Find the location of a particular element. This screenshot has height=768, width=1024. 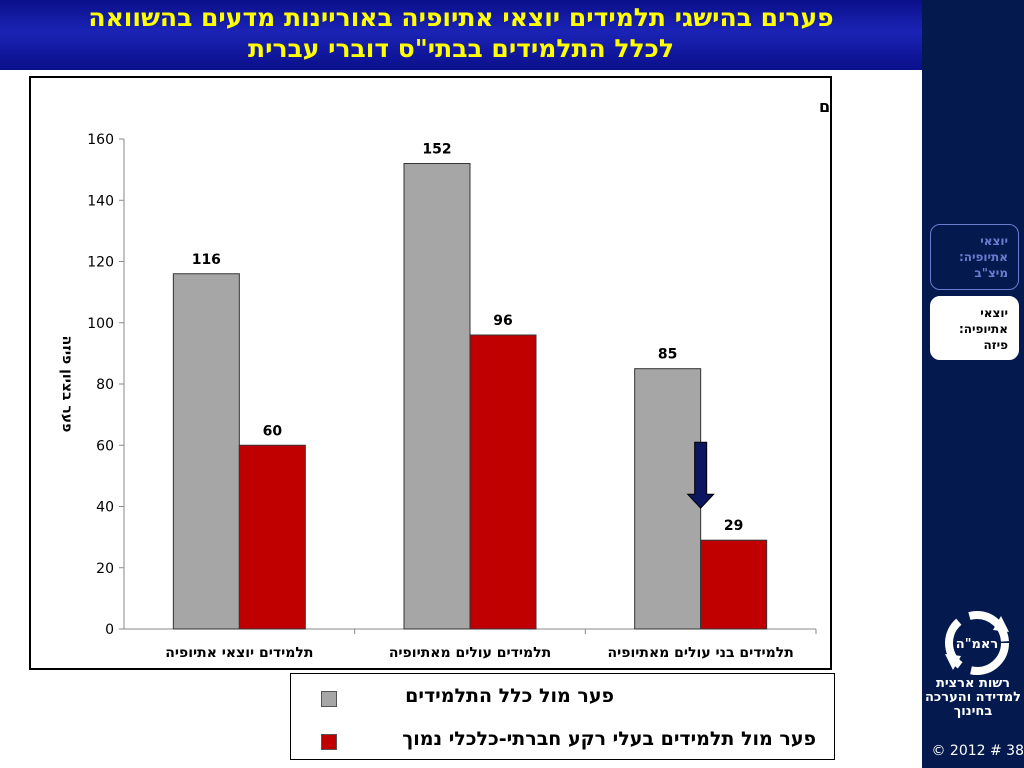

data-label: 152 is located at coordinates (436, 150).